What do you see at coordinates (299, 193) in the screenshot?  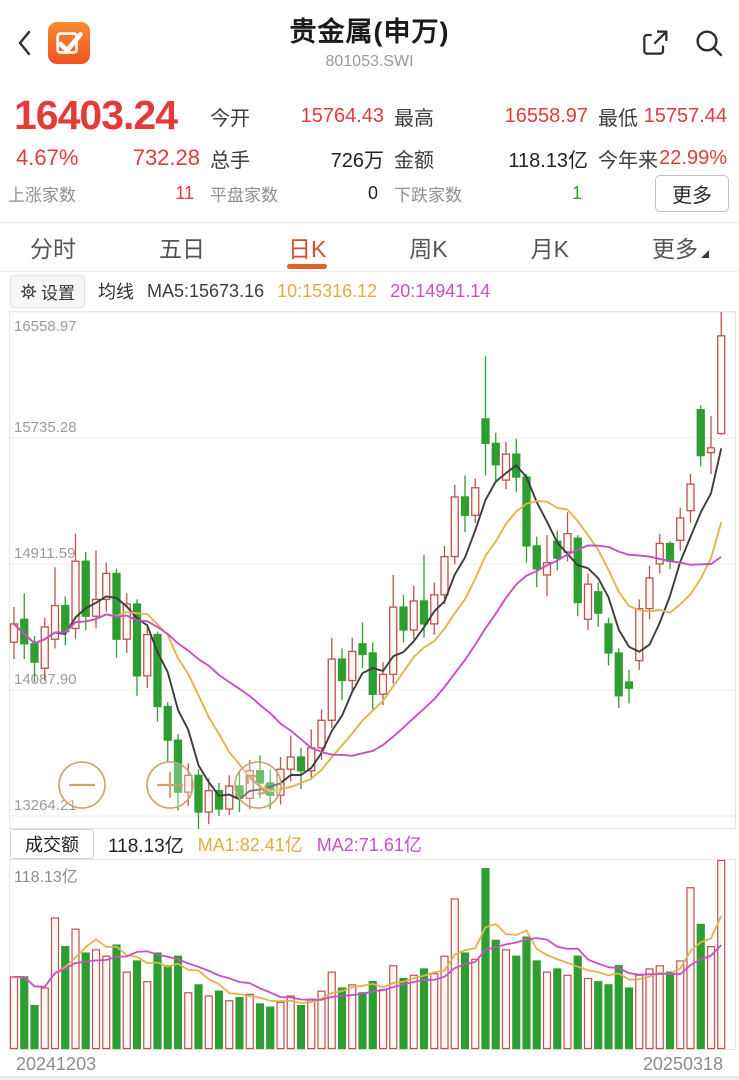 I see `stat-平盘家数: 平盘家数 0` at bounding box center [299, 193].